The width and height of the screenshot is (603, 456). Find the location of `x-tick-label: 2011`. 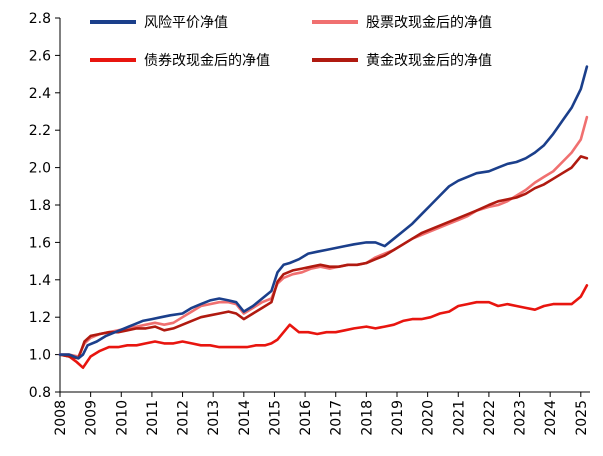

x-tick-label: 2011 is located at coordinates (153, 418).